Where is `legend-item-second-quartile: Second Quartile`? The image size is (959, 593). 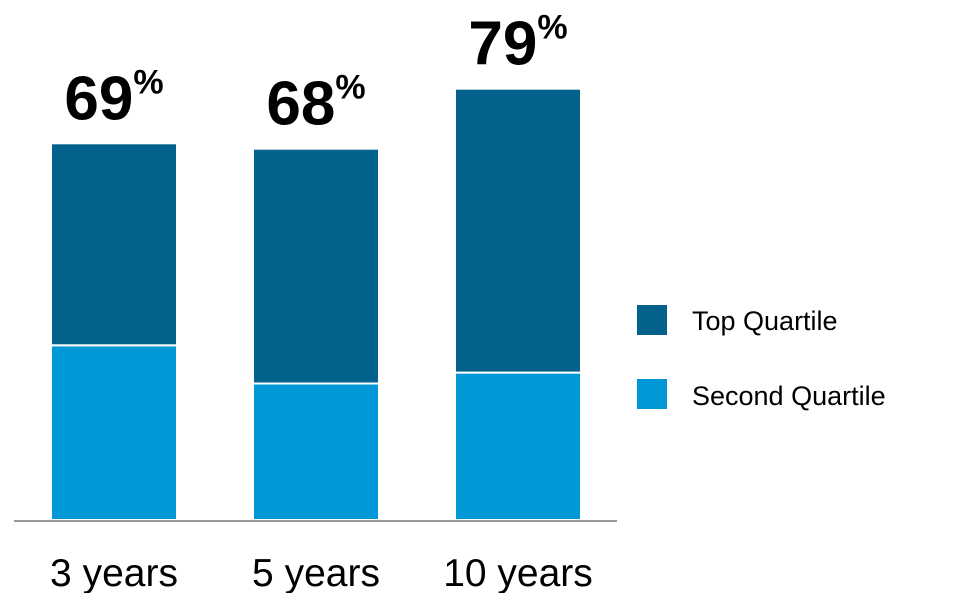
legend-item-second-quartile: Second Quartile is located at coordinates (761, 395).